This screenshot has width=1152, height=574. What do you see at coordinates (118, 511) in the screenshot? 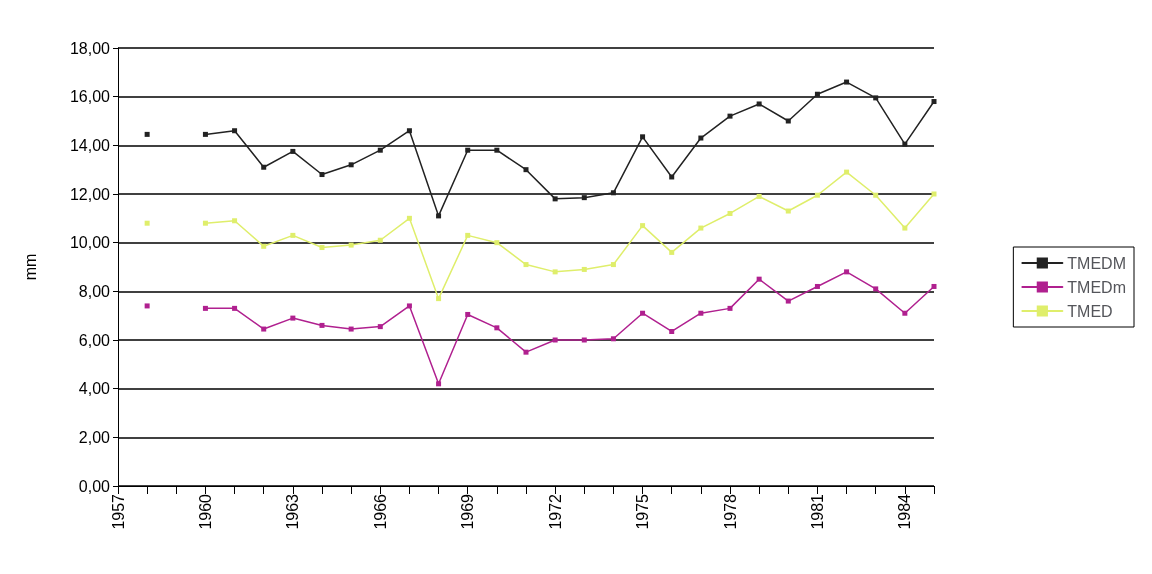
I see `x-tick-label: 1957` at bounding box center [118, 511].